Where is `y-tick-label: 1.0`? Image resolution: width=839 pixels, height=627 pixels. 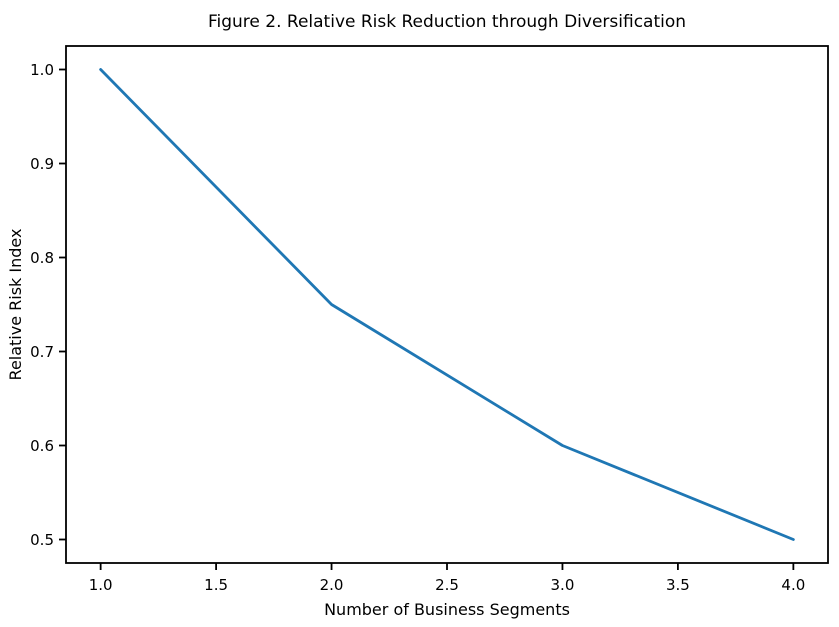
y-tick-label: 1.0 is located at coordinates (42, 70).